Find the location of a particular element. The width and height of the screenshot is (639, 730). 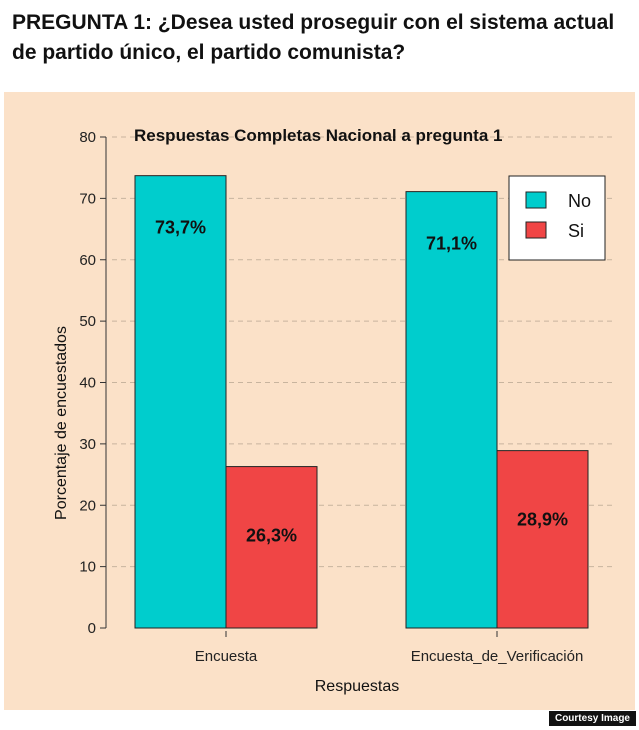

legend: No Si is located at coordinates (557, 218).